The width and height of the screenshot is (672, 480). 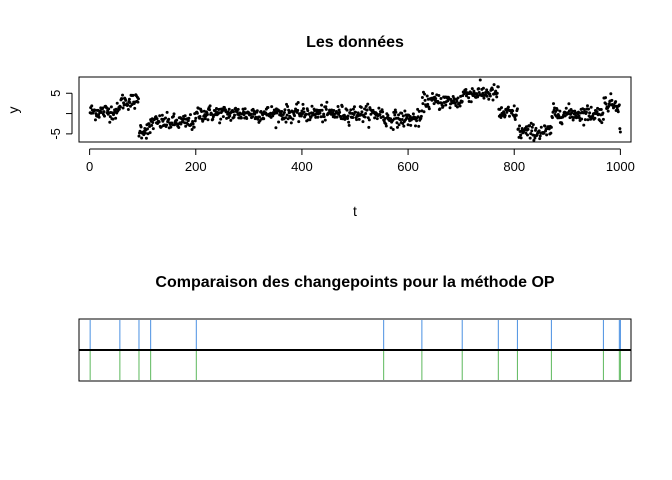 I want to click on x-axis: 0 200 400 600 800 1000, so click(x=360, y=161).